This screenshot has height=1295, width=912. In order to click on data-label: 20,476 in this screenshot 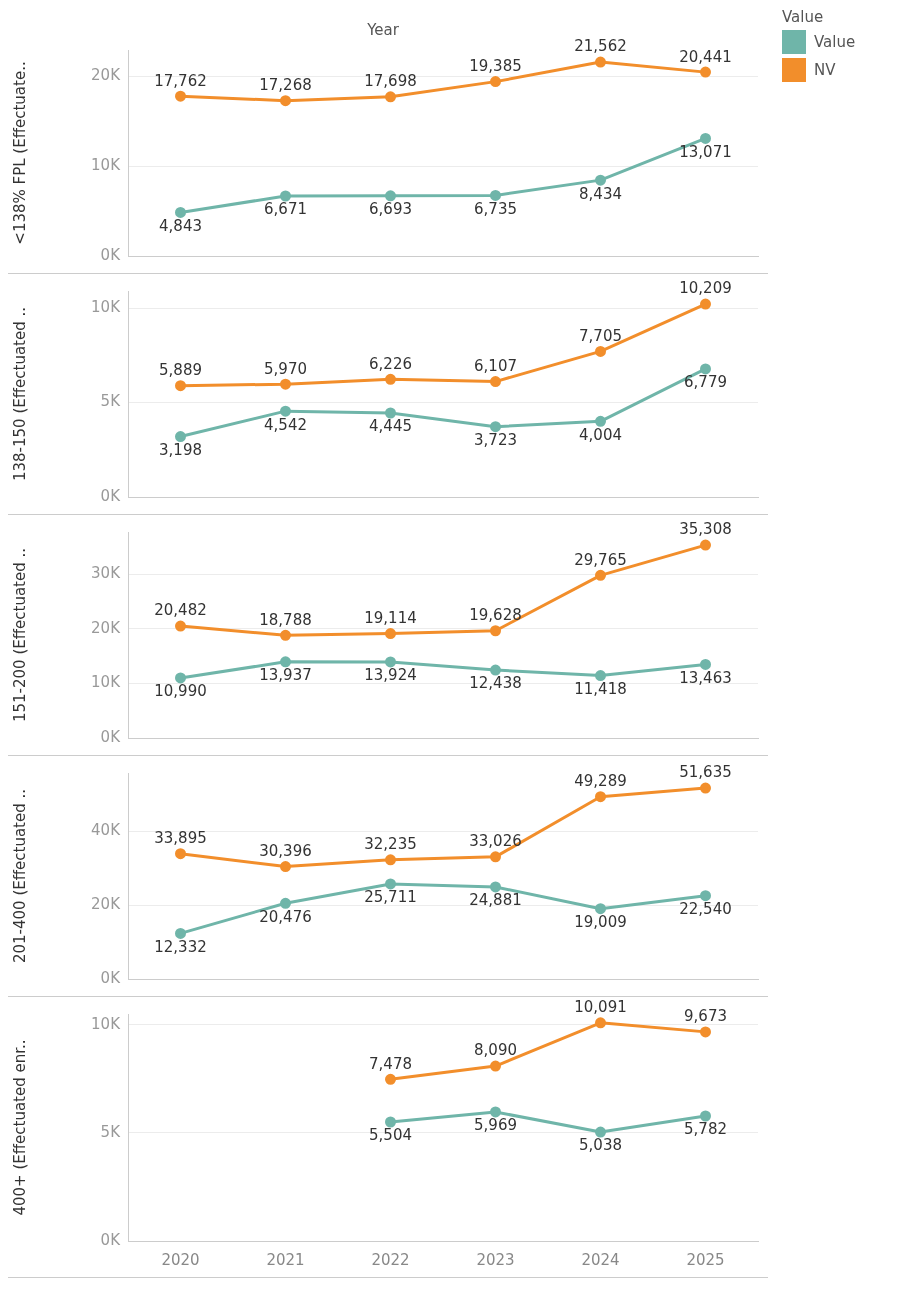, I will do `click(285, 916)`.